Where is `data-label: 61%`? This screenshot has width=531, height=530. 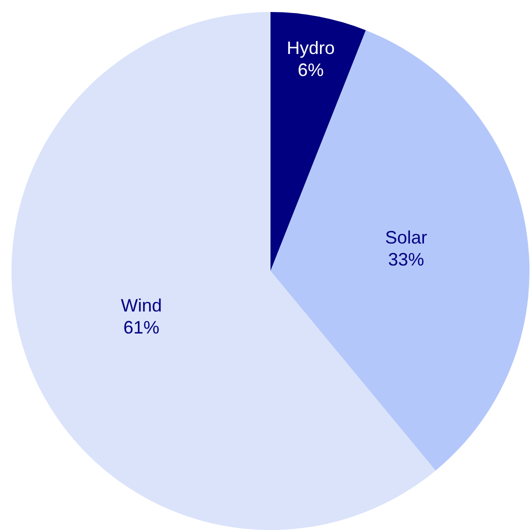
data-label: 61% is located at coordinates (141, 327).